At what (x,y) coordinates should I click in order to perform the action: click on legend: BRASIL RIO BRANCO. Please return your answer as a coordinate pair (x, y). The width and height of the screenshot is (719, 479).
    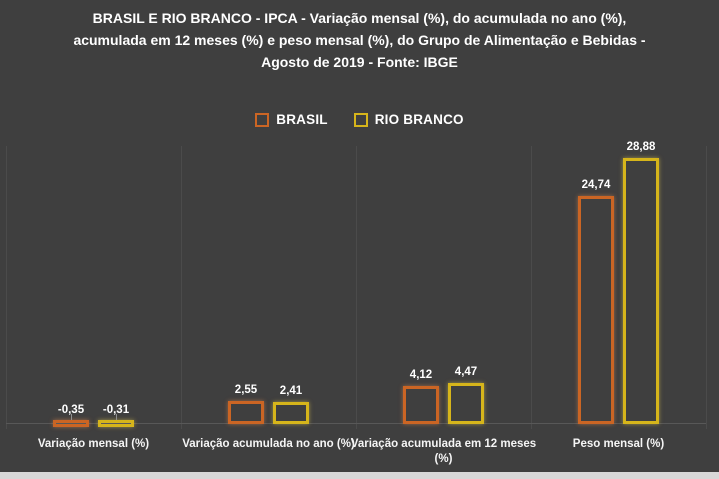
    Looking at the image, I should click on (359, 119).